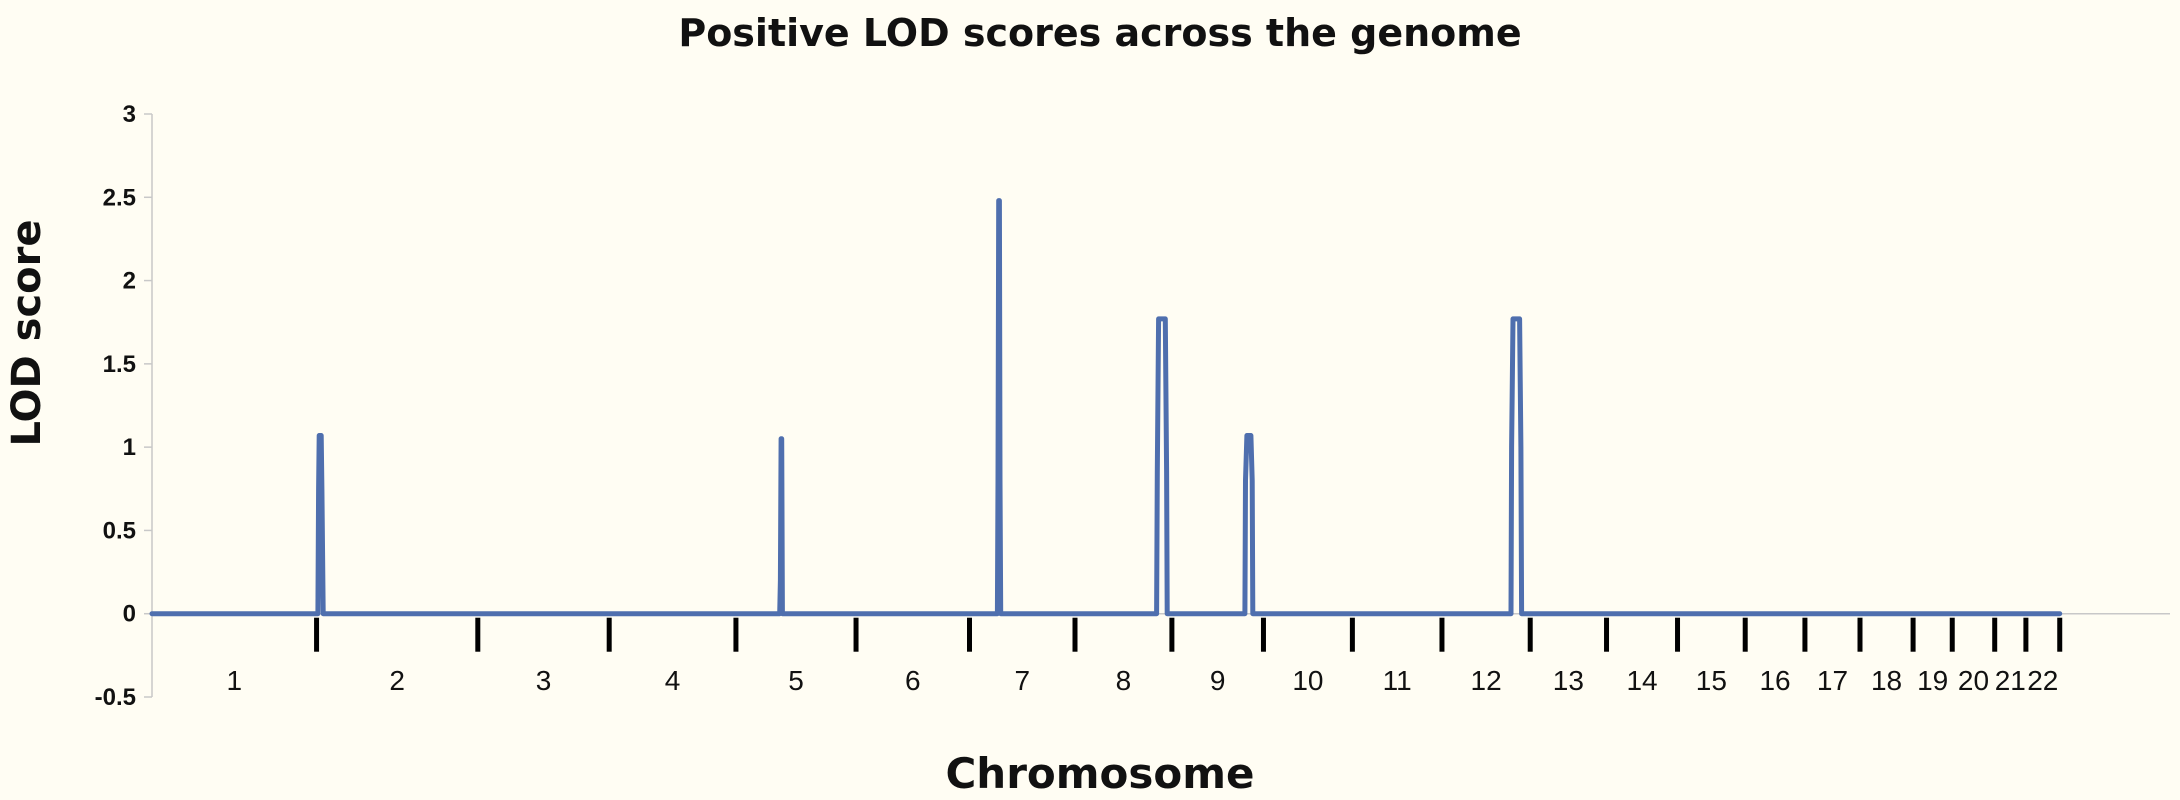  I want to click on x-axis-title: Chromosome, so click(1099, 773).